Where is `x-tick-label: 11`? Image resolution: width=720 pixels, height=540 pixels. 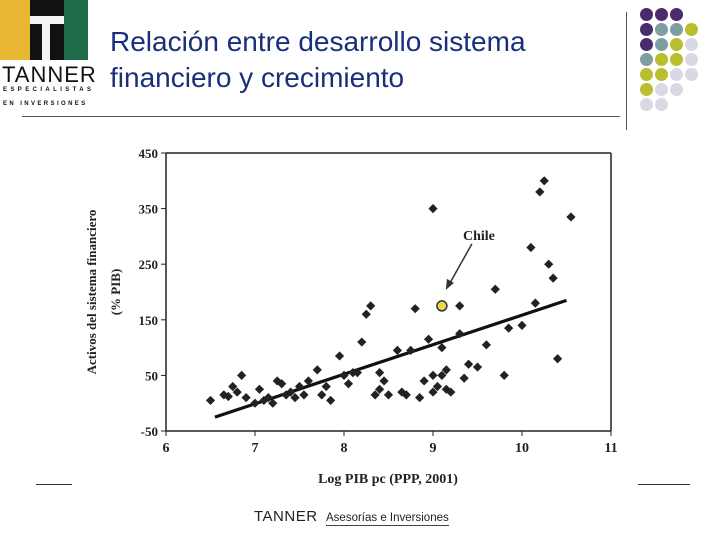 x-tick-label: 11 is located at coordinates (610, 448).